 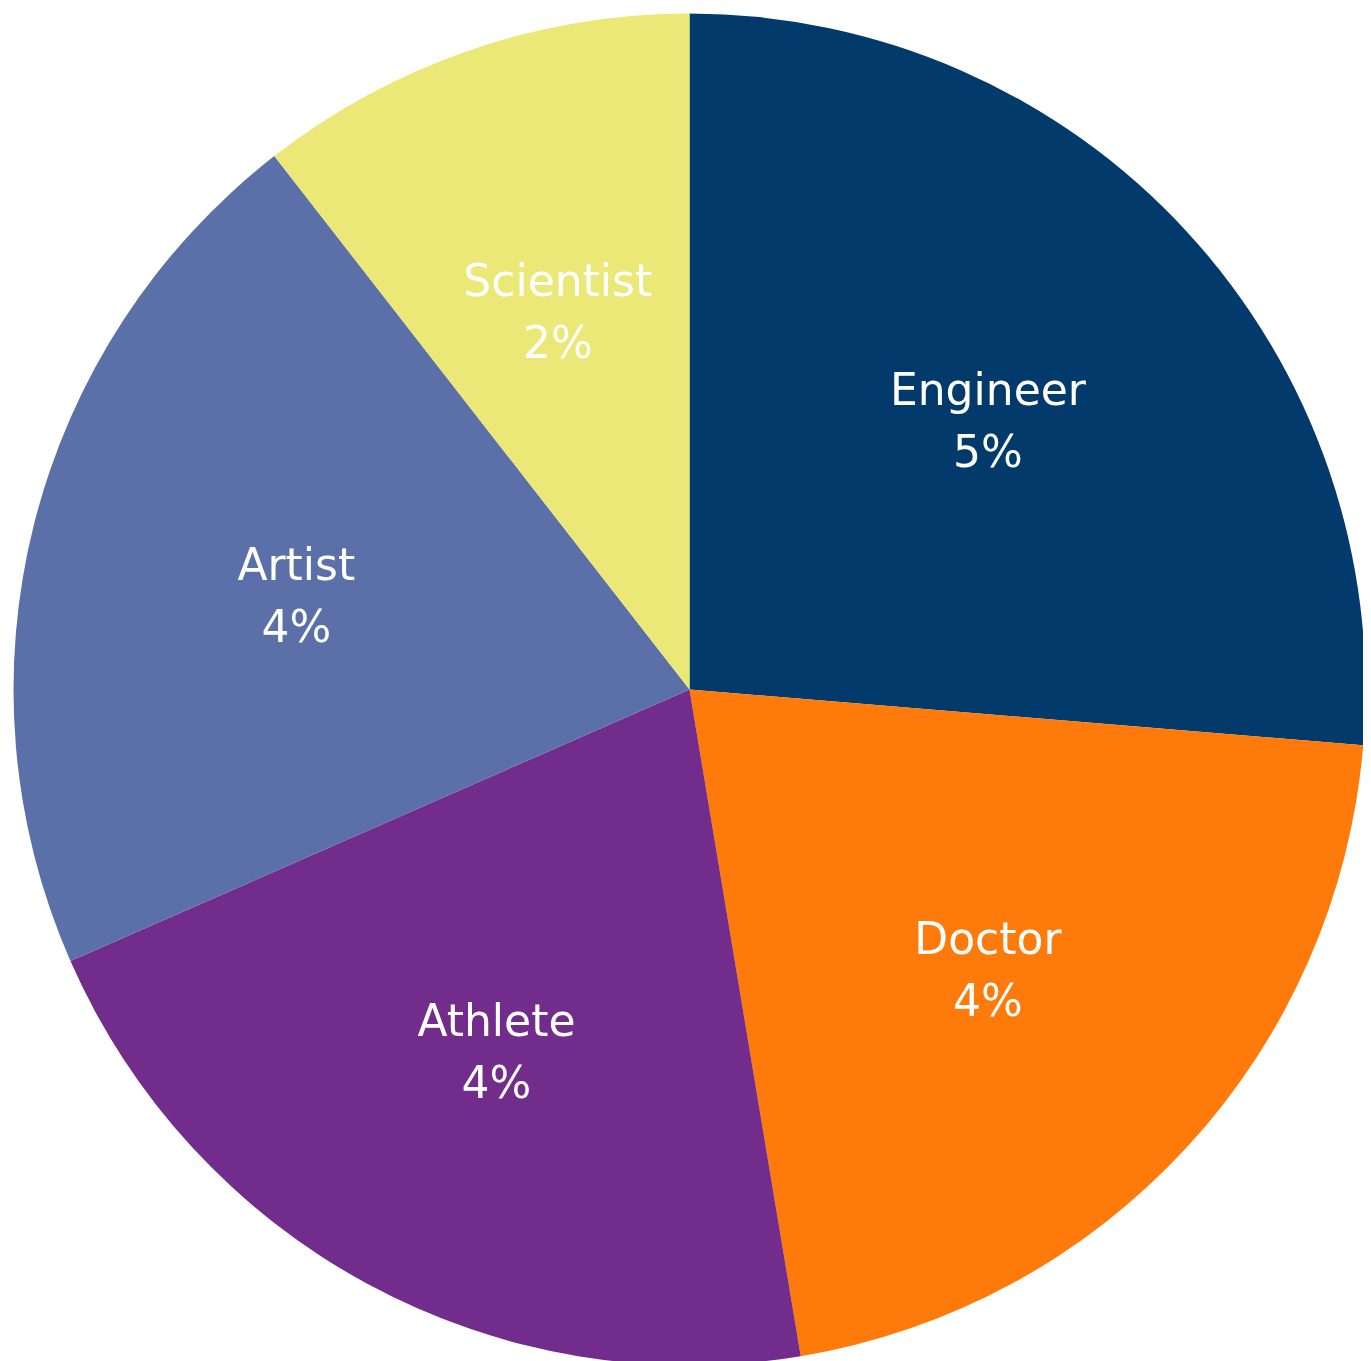 I want to click on slice-label: Artist, so click(x=296, y=564).